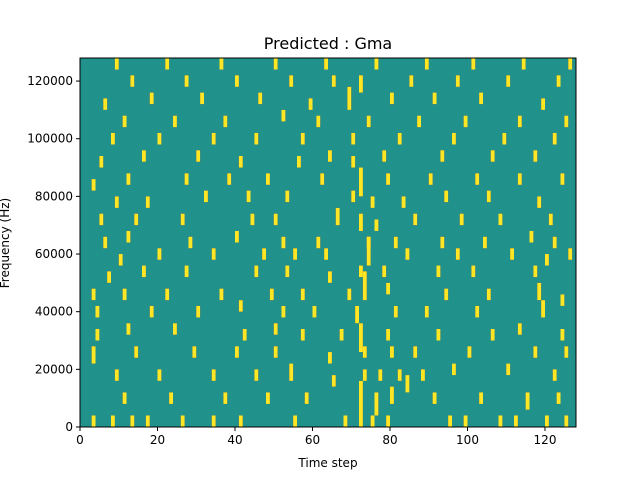 This screenshot has height=480, width=640. What do you see at coordinates (54, 312) in the screenshot?
I see `y-tick-label-2: 40000` at bounding box center [54, 312].